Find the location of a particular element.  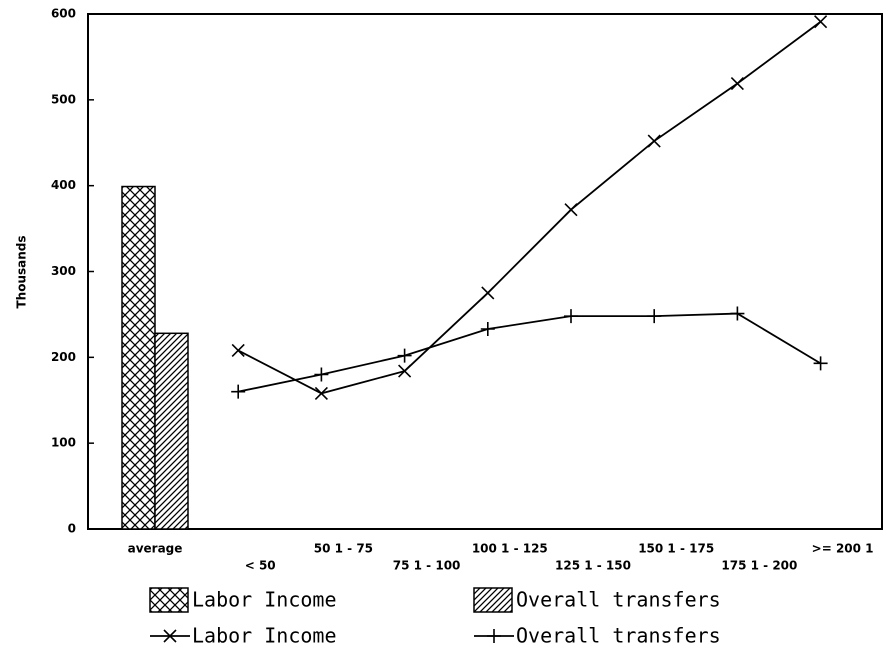

y-tick-label: 300 is located at coordinates (63, 271).